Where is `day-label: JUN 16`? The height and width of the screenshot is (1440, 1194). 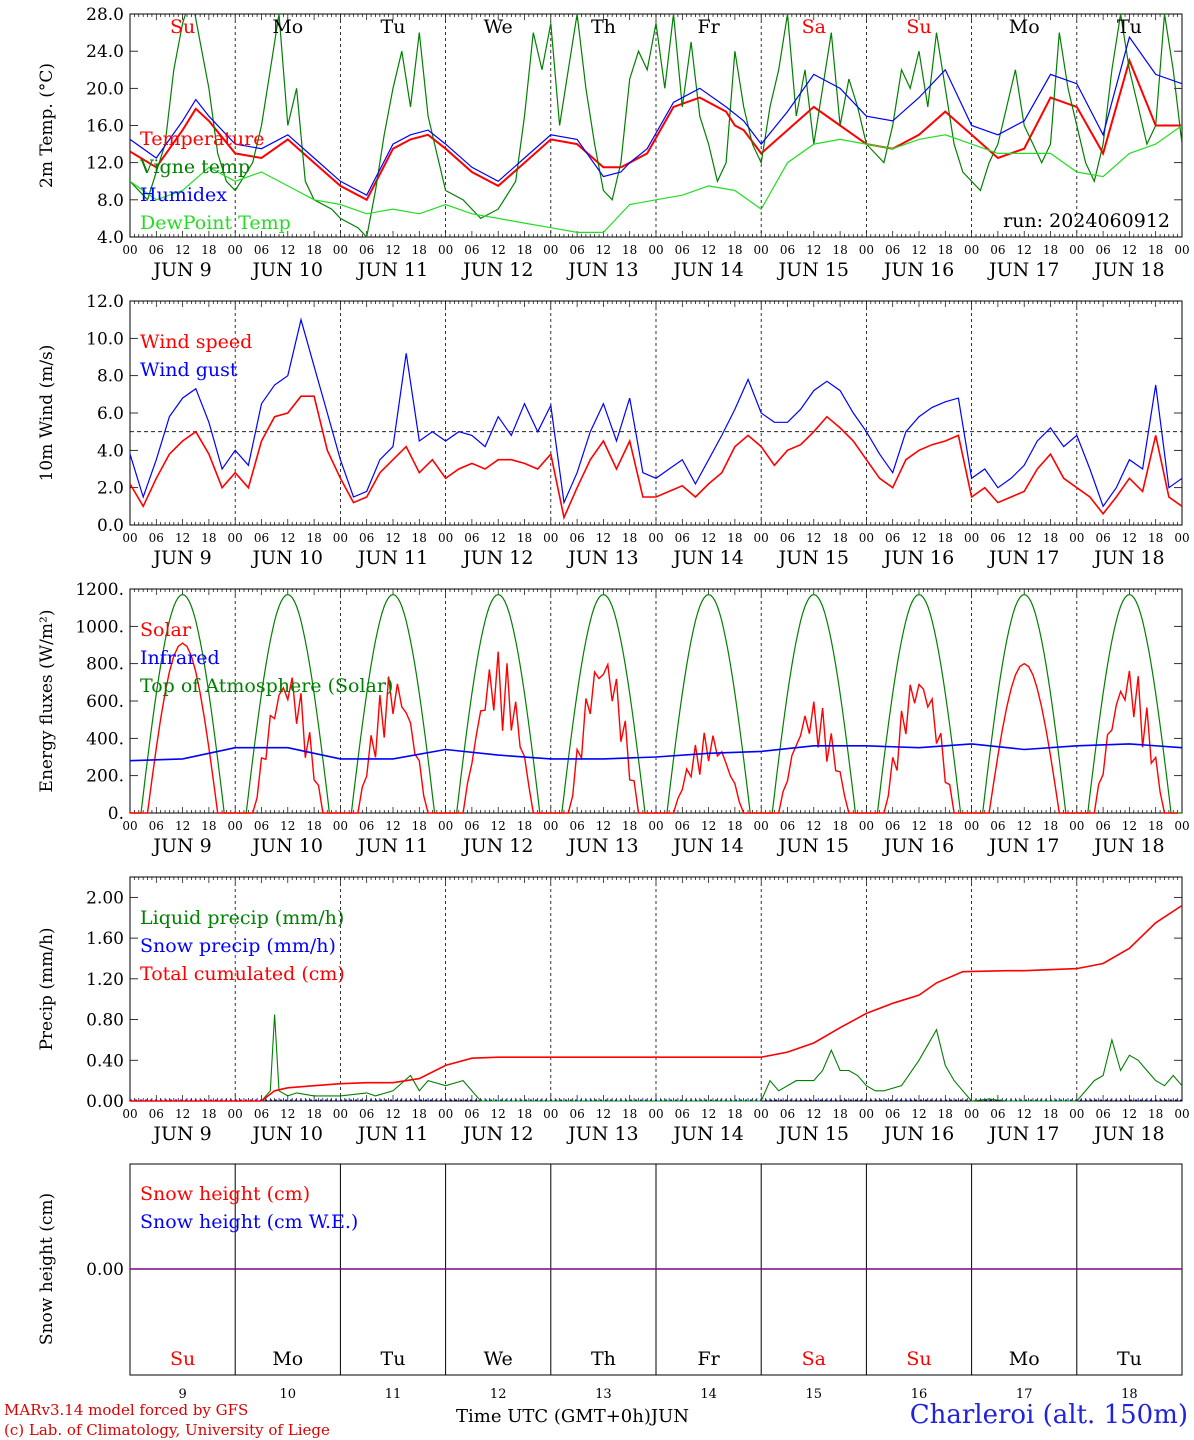
day-label: JUN 16 is located at coordinates (918, 1134).